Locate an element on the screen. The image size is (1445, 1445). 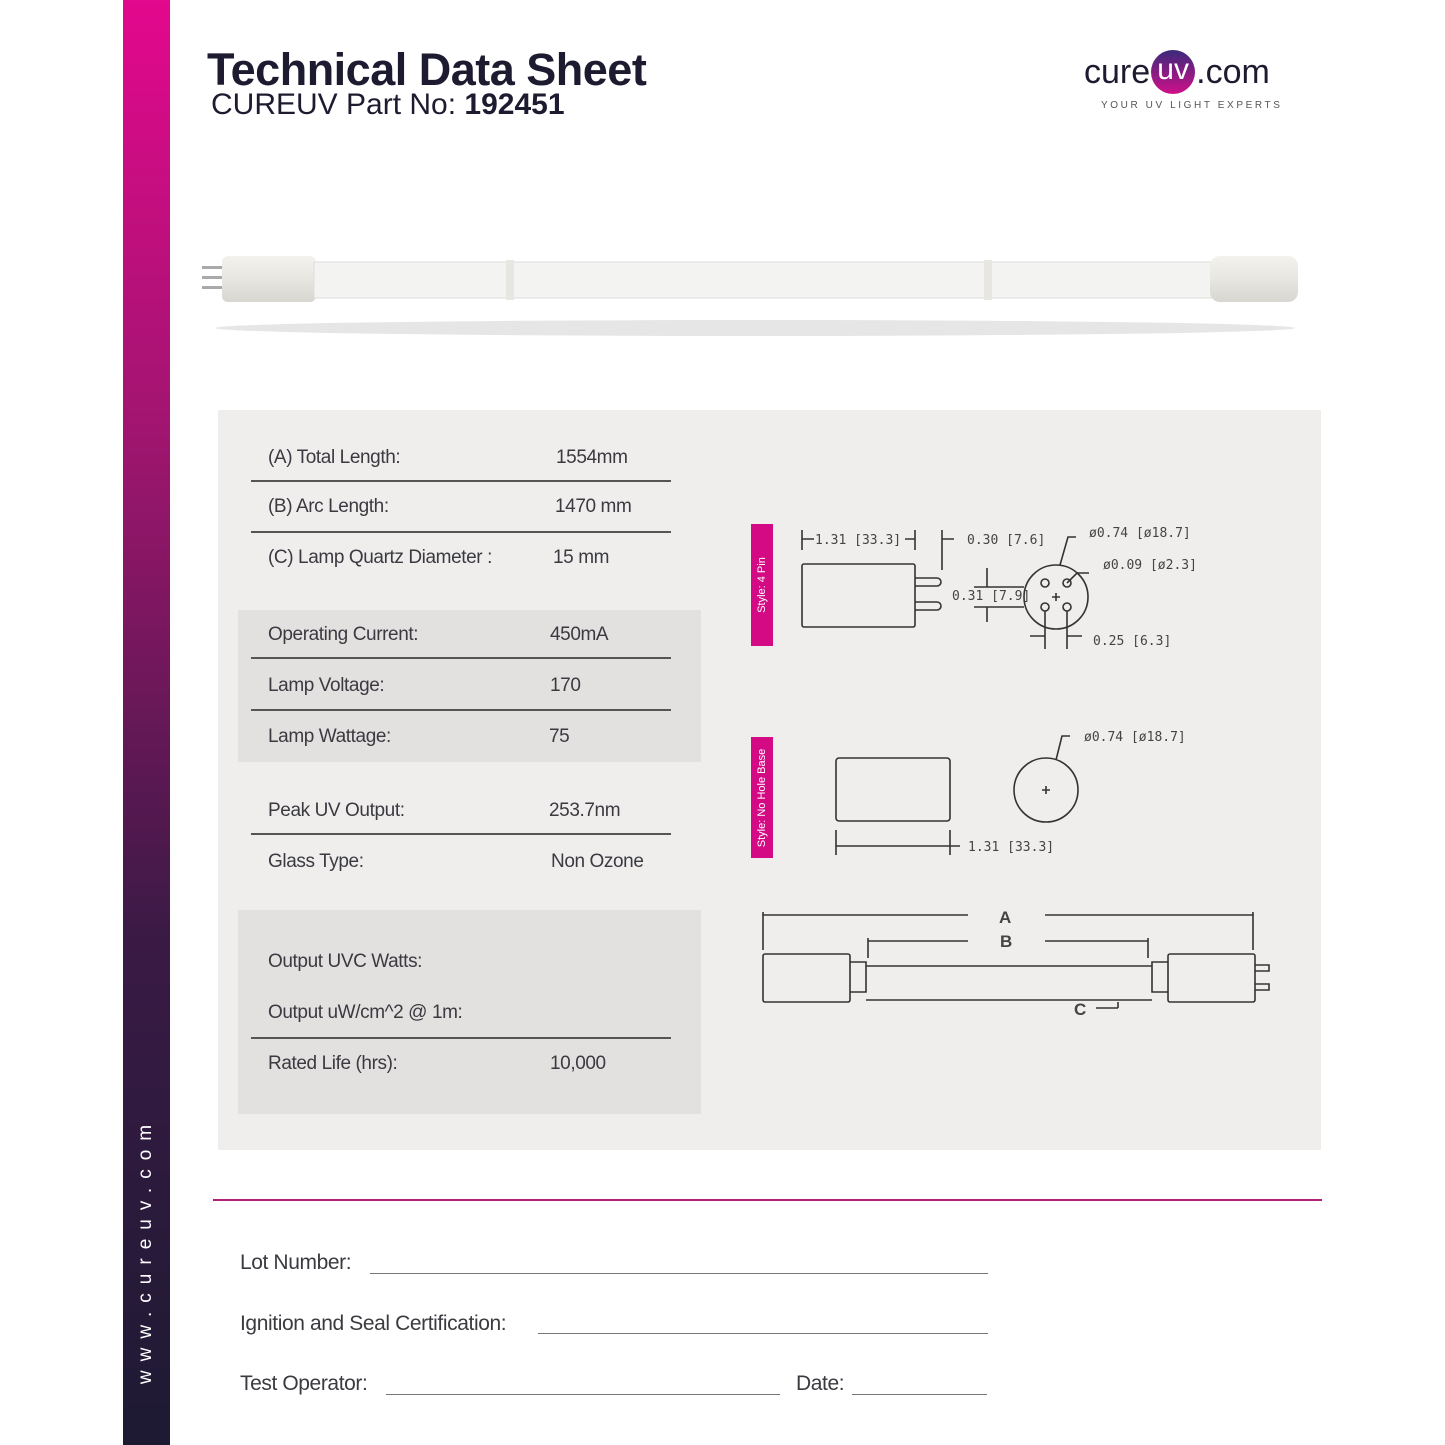
spec-label: (A) Total Length: is located at coordinates (334, 457).